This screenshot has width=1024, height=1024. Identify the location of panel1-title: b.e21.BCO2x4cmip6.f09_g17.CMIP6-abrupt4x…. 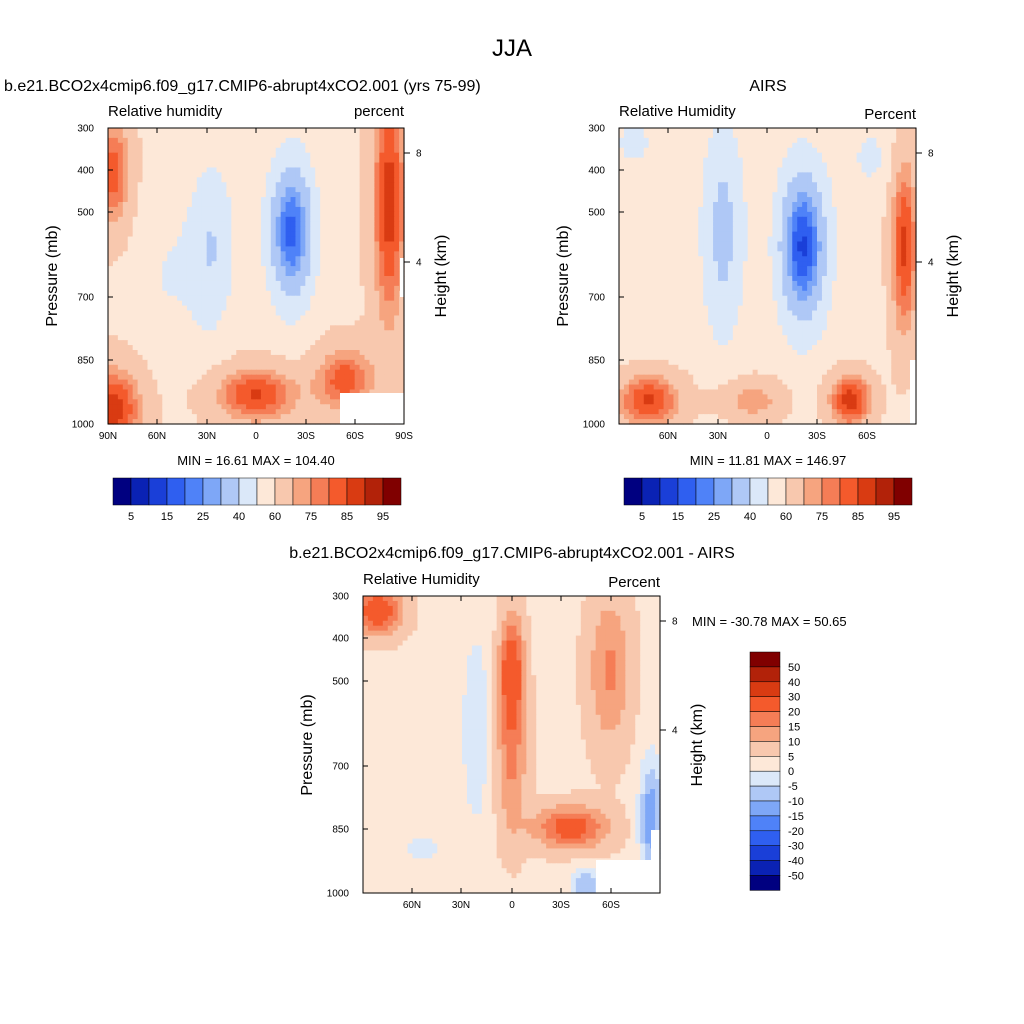
(242, 86).